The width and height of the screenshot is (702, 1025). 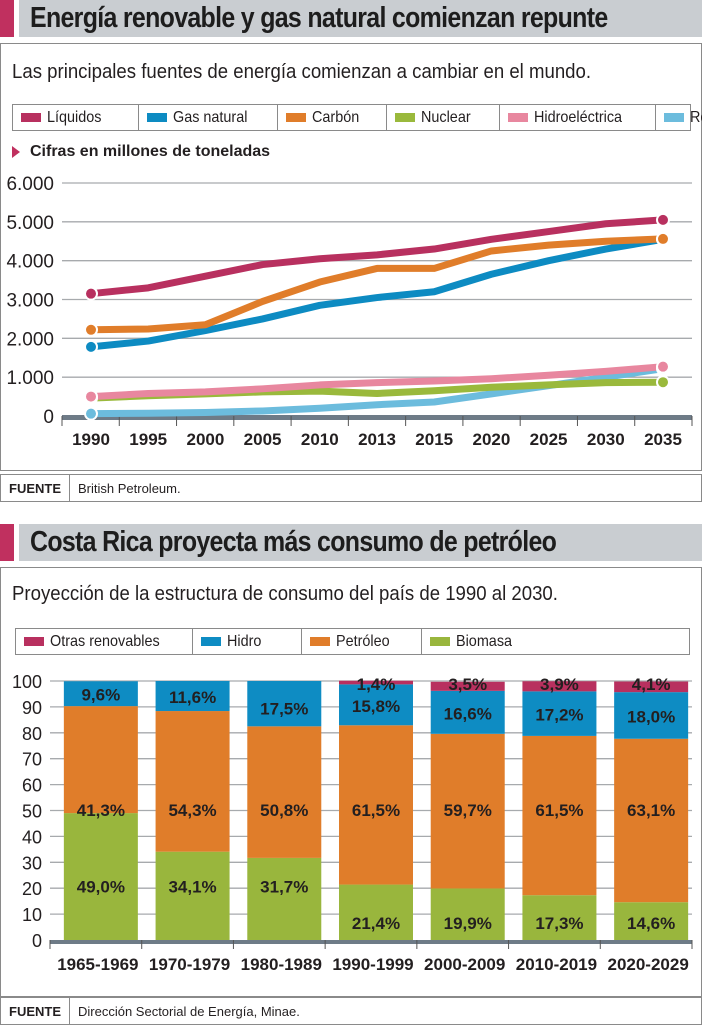 What do you see at coordinates (30, 184) in the screenshot?
I see `y-tick-label: 6.000` at bounding box center [30, 184].